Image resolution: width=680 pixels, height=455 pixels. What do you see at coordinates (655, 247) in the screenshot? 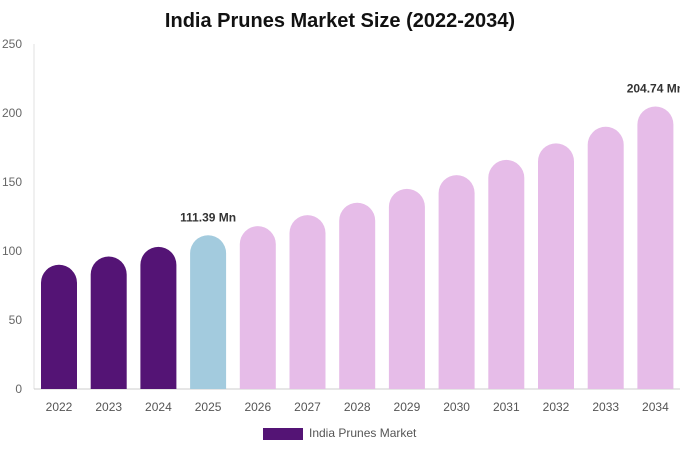
I see `bar-2034` at bounding box center [655, 247].